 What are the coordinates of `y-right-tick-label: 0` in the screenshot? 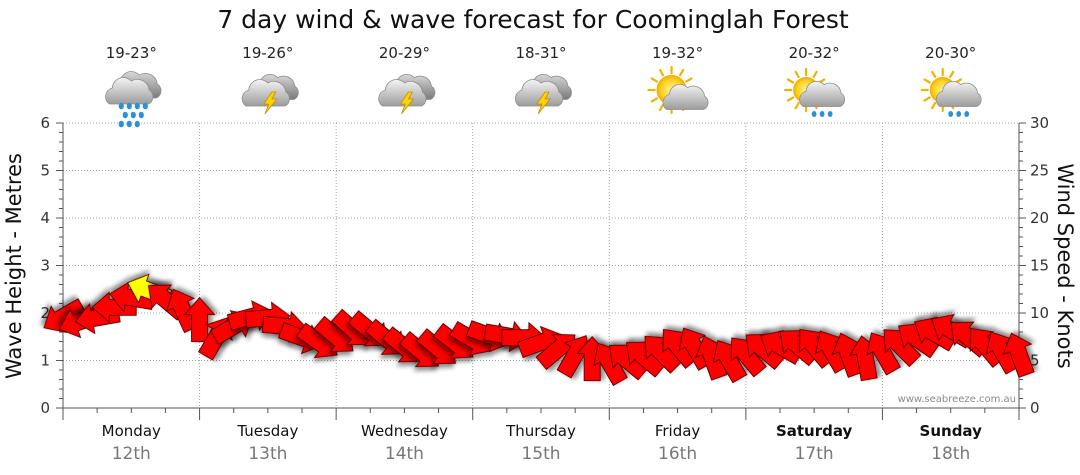 It's located at (1035, 408).